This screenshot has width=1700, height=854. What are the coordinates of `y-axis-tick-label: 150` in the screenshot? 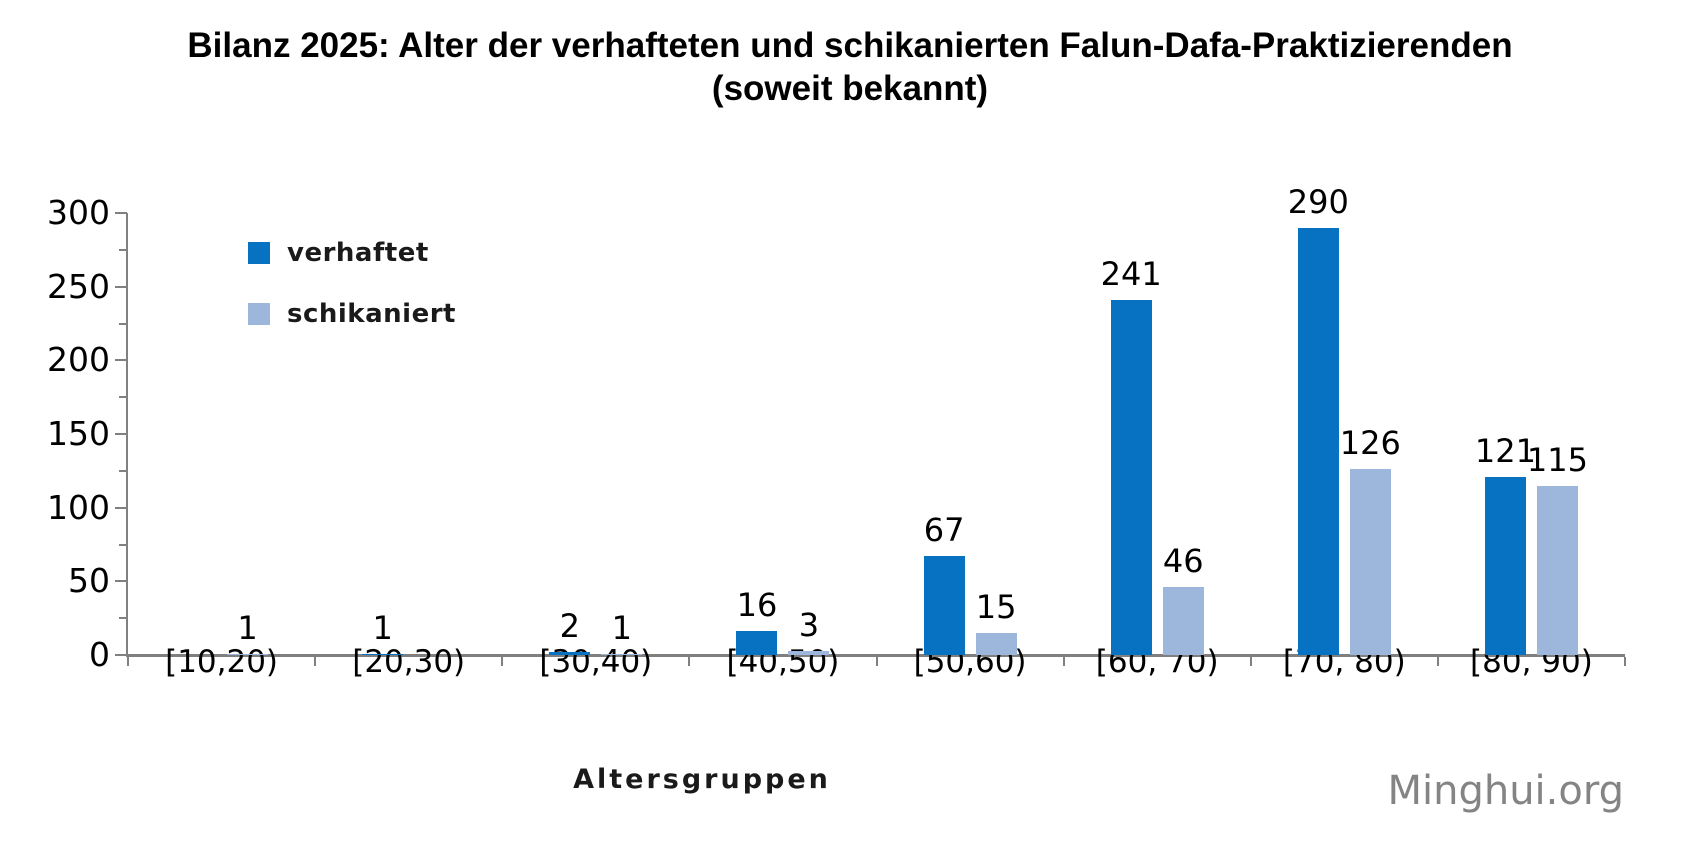 It's located at (78, 433).